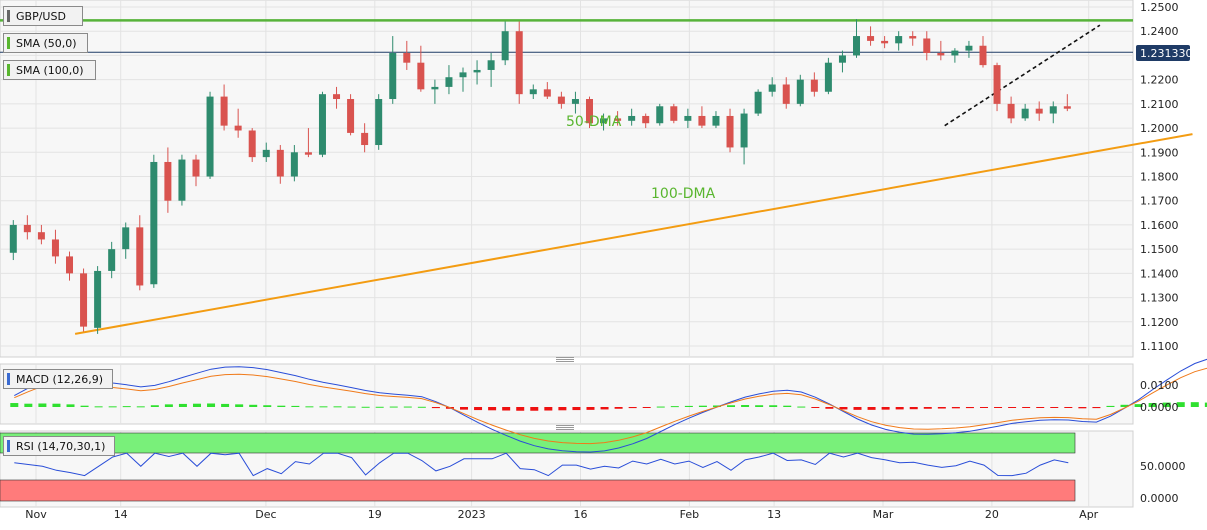 This screenshot has width=1207, height=530. What do you see at coordinates (49, 70) in the screenshot?
I see `sma100-legend: SMA (100,0)` at bounding box center [49, 70].